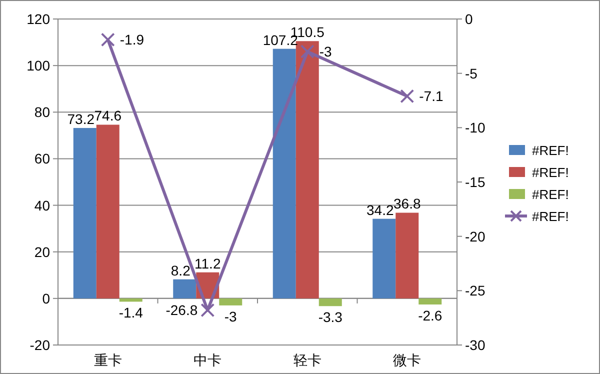 The height and width of the screenshot is (374, 600). I want to click on y2-tick-label: -15, so click(475, 182).